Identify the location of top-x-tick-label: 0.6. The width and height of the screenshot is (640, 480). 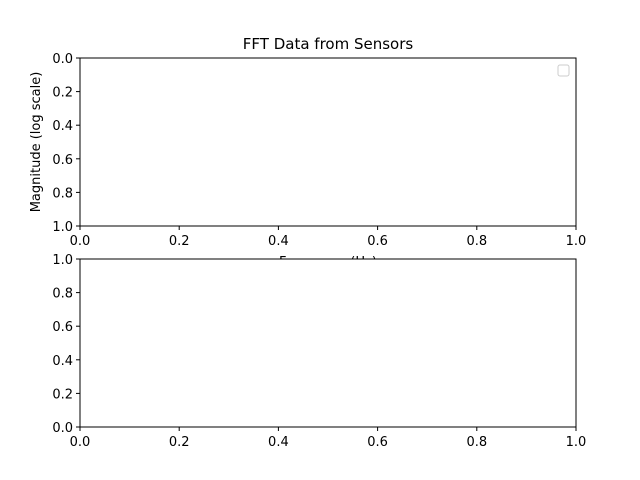
(377, 241).